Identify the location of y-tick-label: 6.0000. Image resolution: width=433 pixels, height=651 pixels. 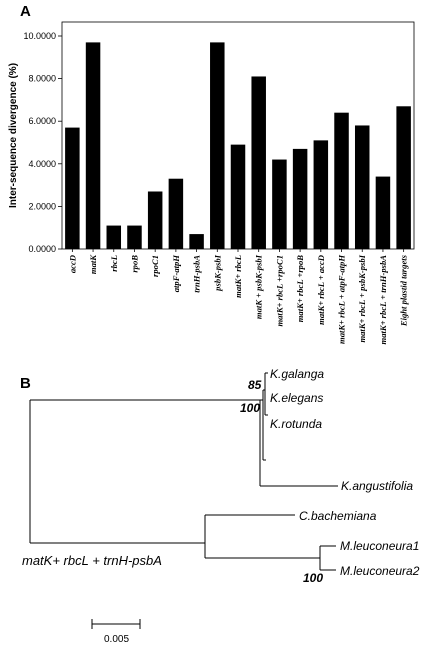
(42, 121).